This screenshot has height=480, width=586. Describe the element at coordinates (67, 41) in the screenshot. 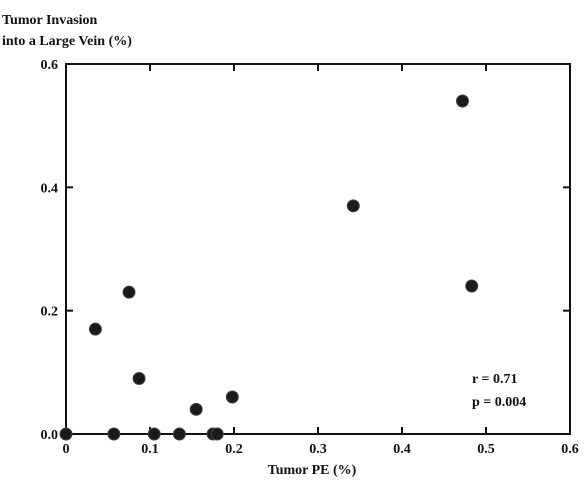

I see `y-axis-label-line-2: into a Large Vein (%)` at that location.